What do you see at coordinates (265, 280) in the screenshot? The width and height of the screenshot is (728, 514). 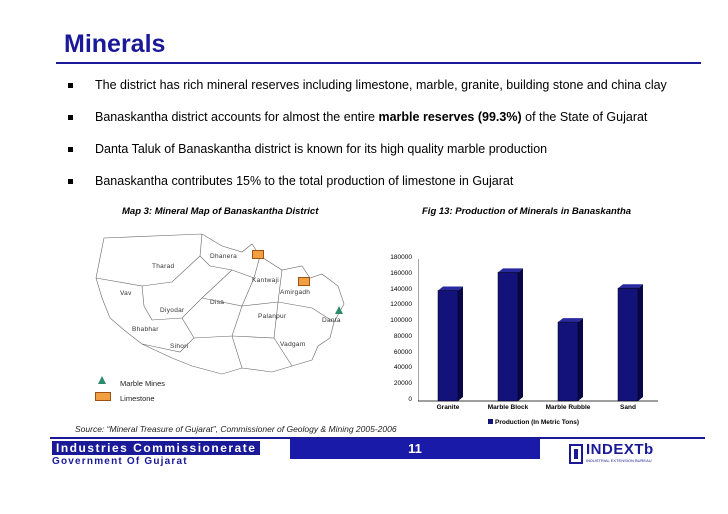 I see `map-label: Kantwaji` at bounding box center [265, 280].